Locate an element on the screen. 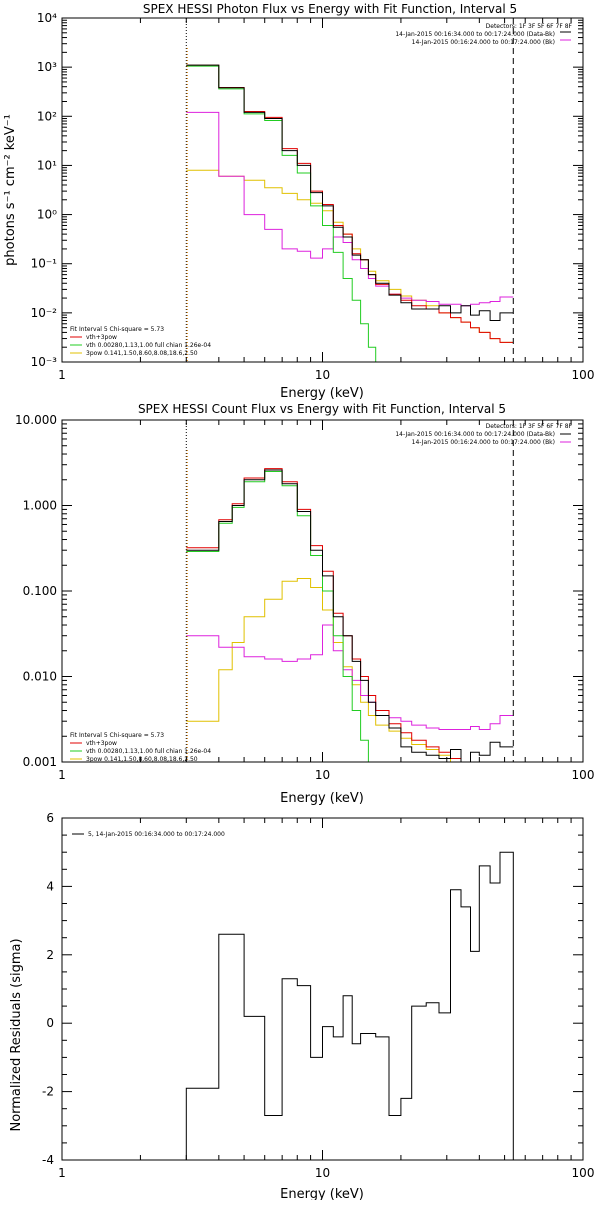 Image resolution: width=600 pixels, height=1205 pixels. residuals-xtick-label: 10 is located at coordinates (322, 1173).